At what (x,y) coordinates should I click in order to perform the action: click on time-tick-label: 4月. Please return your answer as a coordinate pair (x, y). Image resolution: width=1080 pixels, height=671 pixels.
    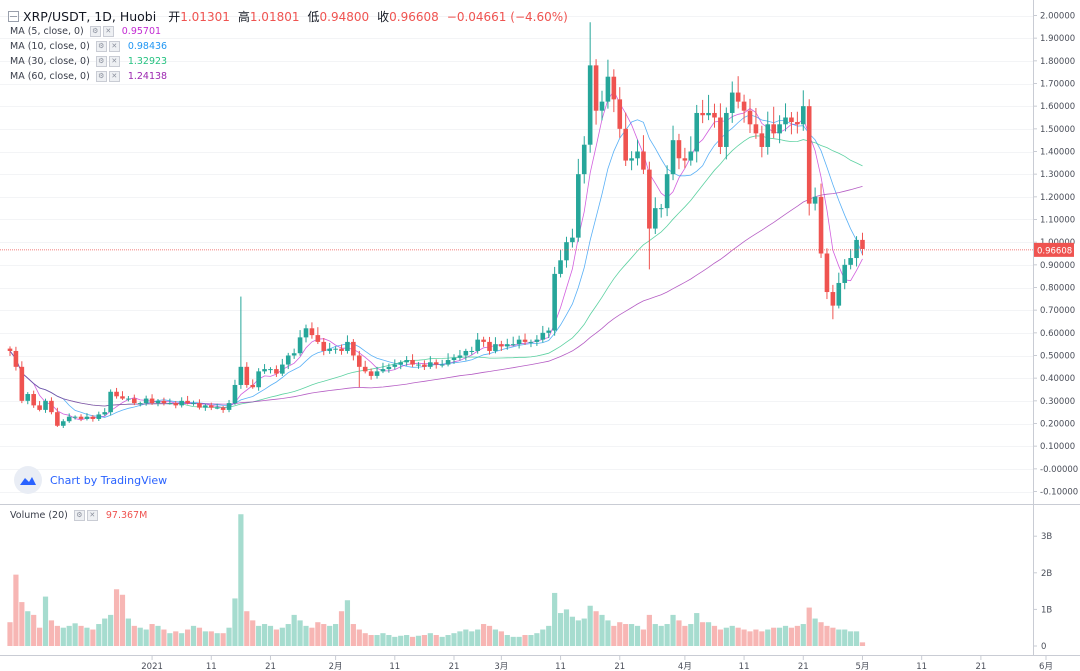
    Looking at the image, I should click on (685, 666).